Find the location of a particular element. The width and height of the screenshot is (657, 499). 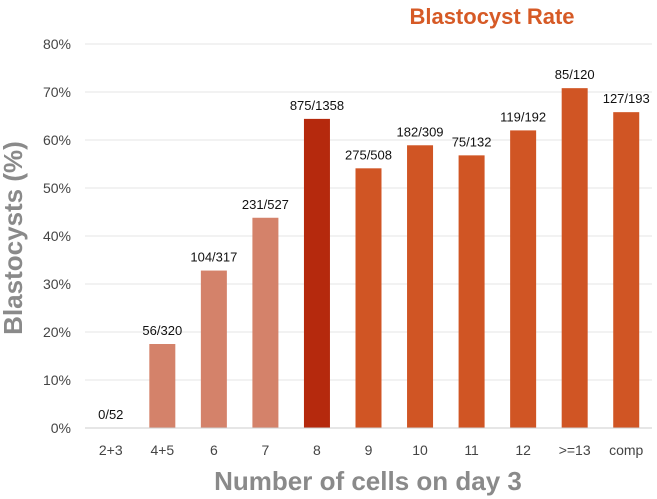

y-tick-label: 0% is located at coordinates (61, 428).